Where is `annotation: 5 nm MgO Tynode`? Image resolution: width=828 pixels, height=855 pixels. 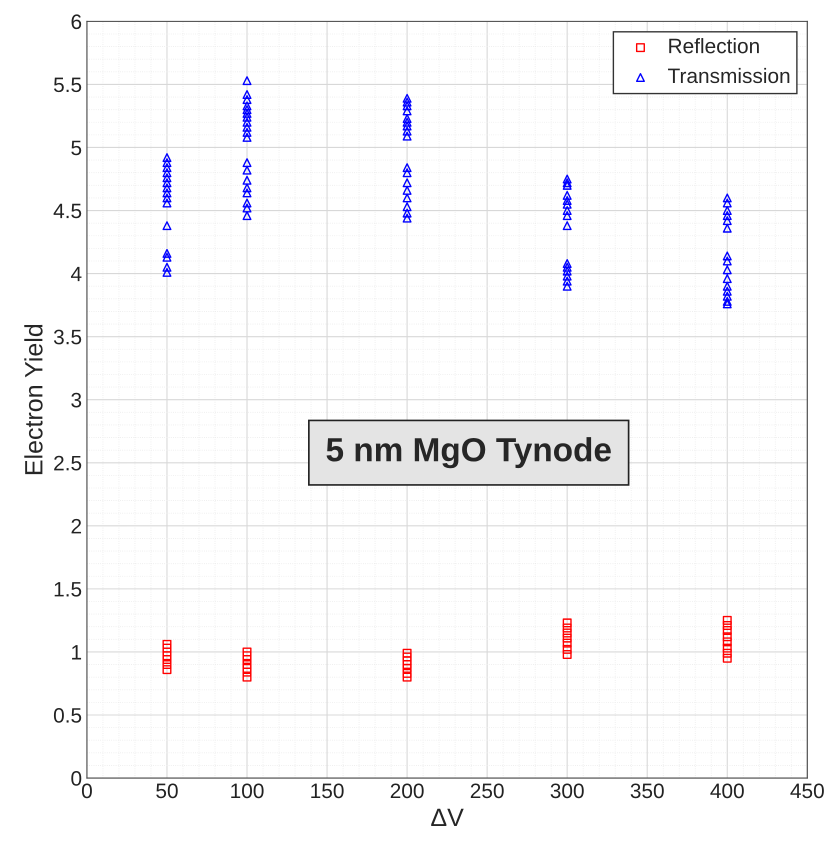
annotation: 5 nm MgO Tynode is located at coordinates (468, 452).